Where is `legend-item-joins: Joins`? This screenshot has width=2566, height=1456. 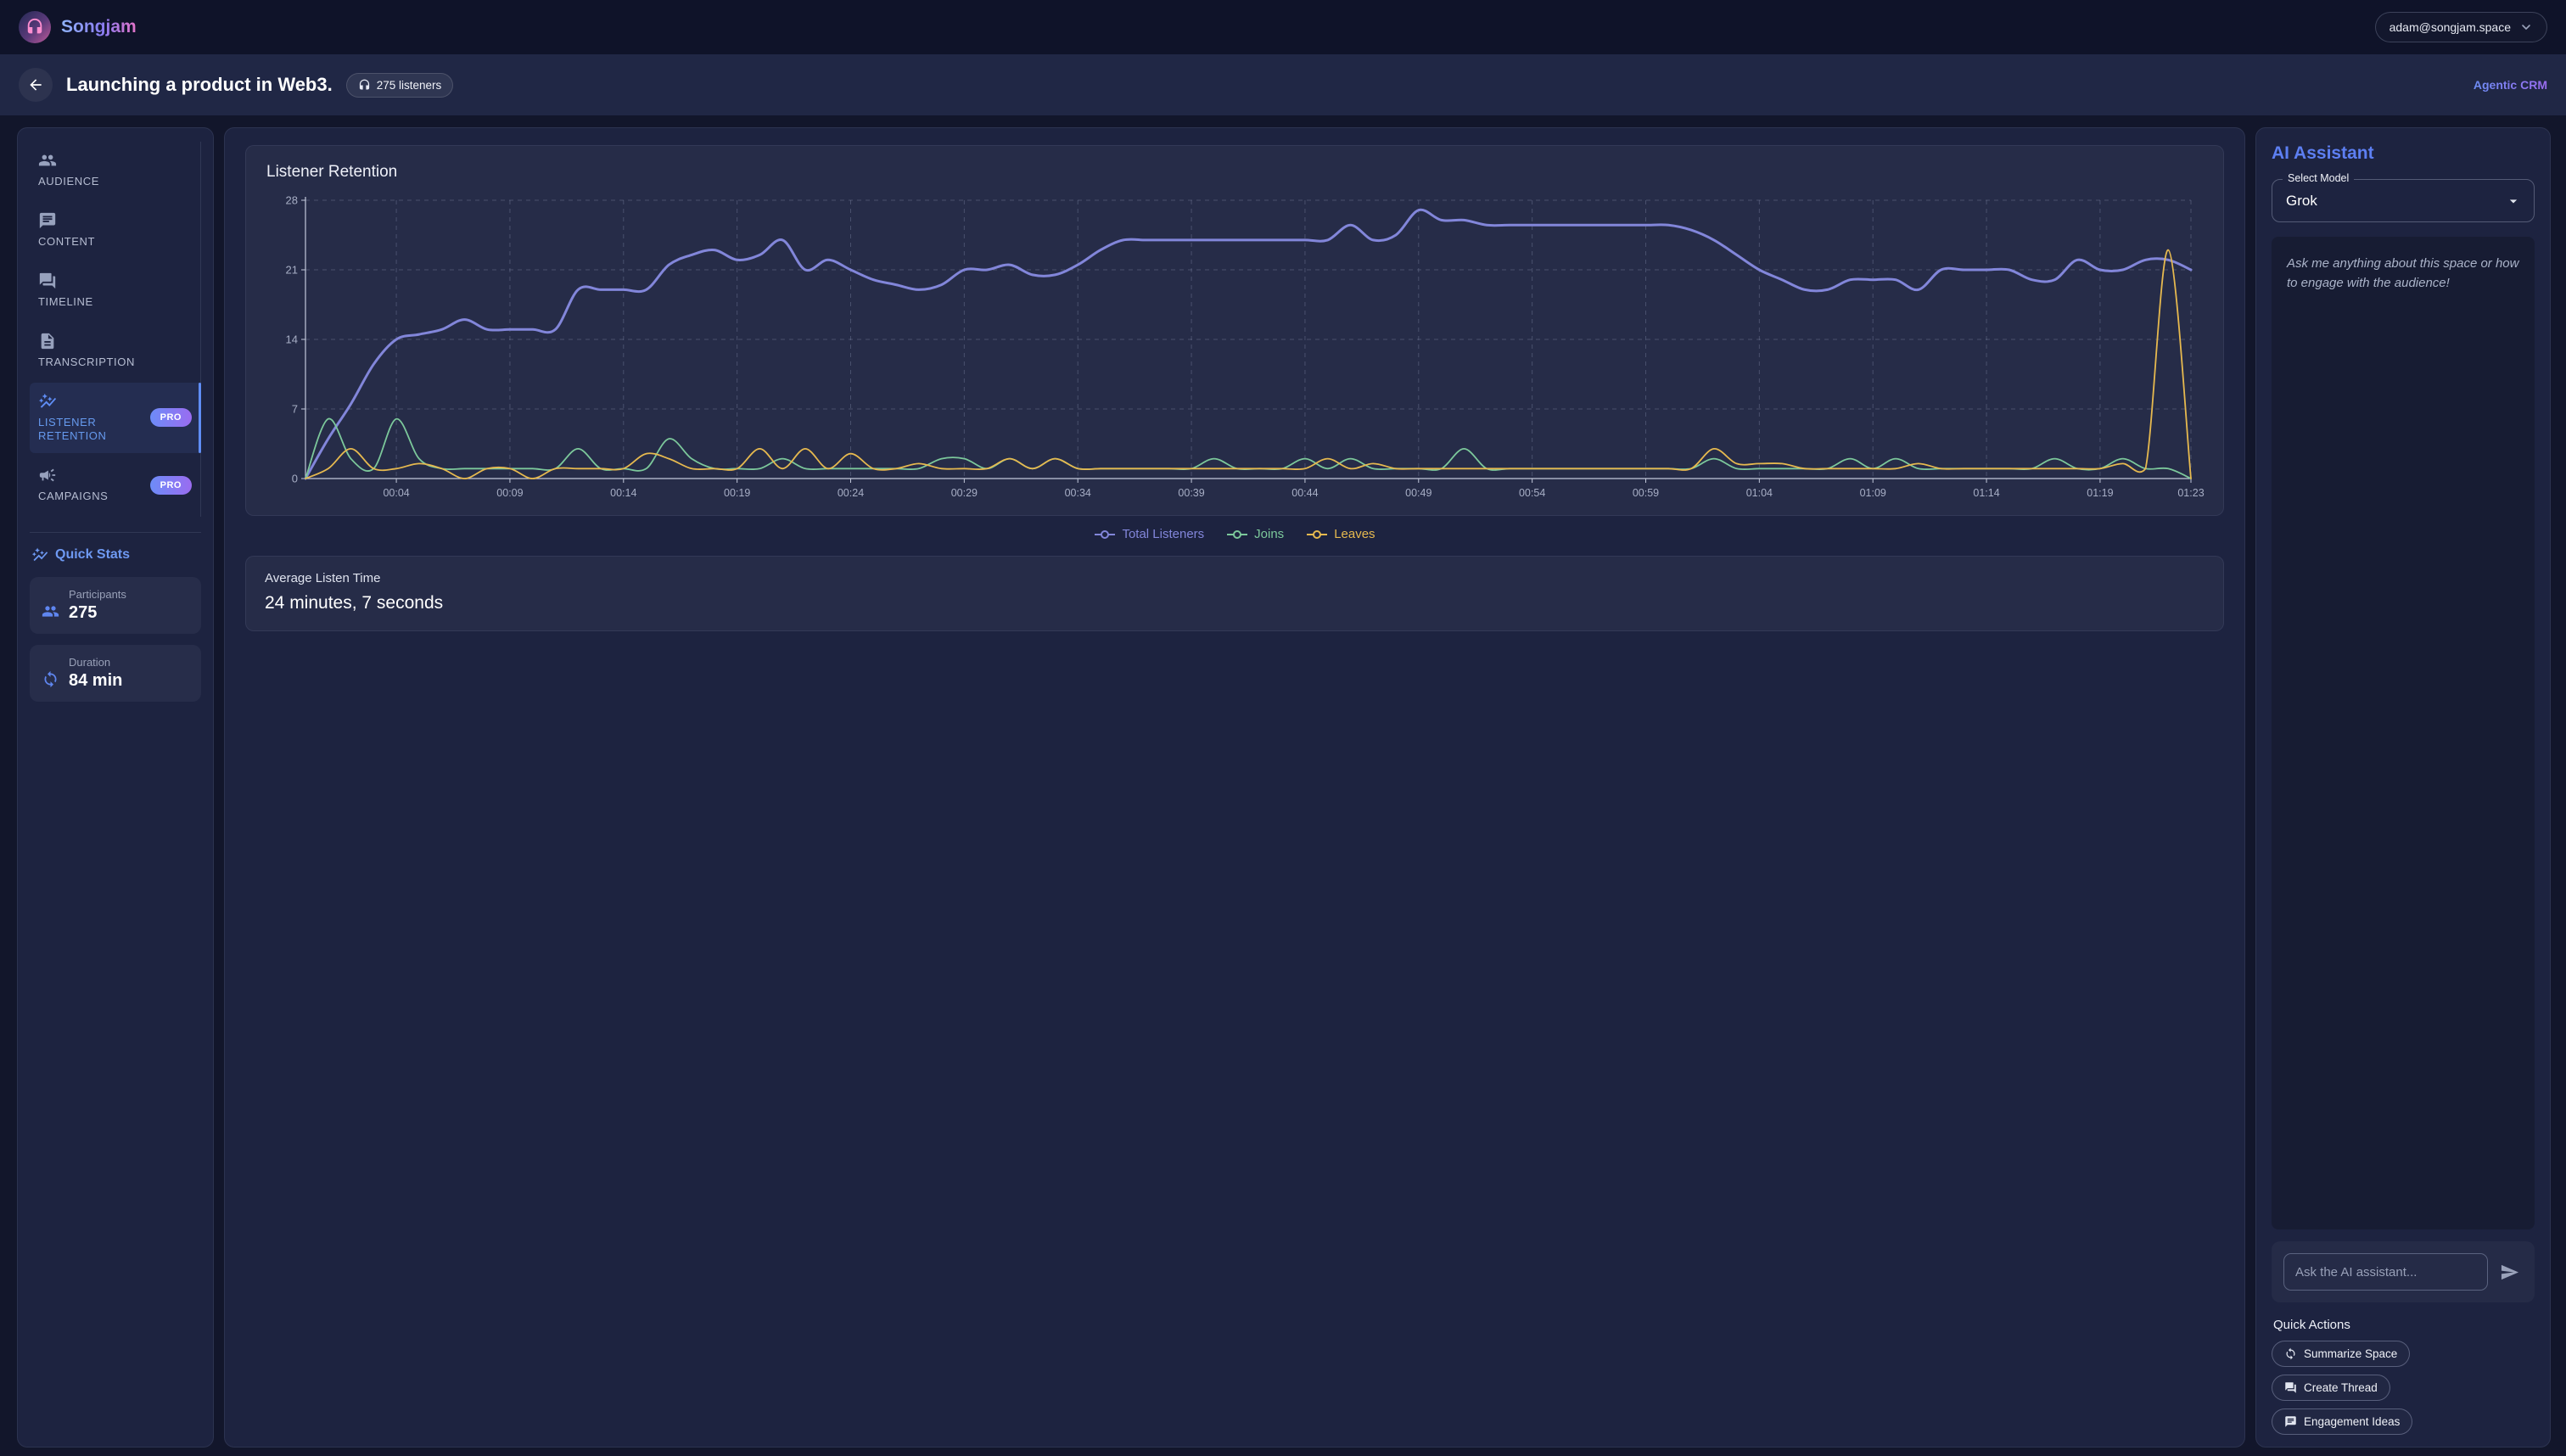
legend-item-joins: Joins is located at coordinates (1255, 534).